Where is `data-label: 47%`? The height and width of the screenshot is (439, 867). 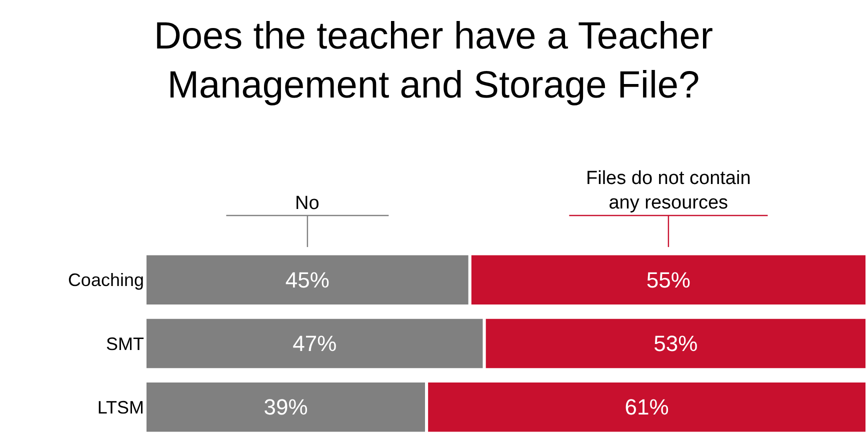 data-label: 47% is located at coordinates (314, 343).